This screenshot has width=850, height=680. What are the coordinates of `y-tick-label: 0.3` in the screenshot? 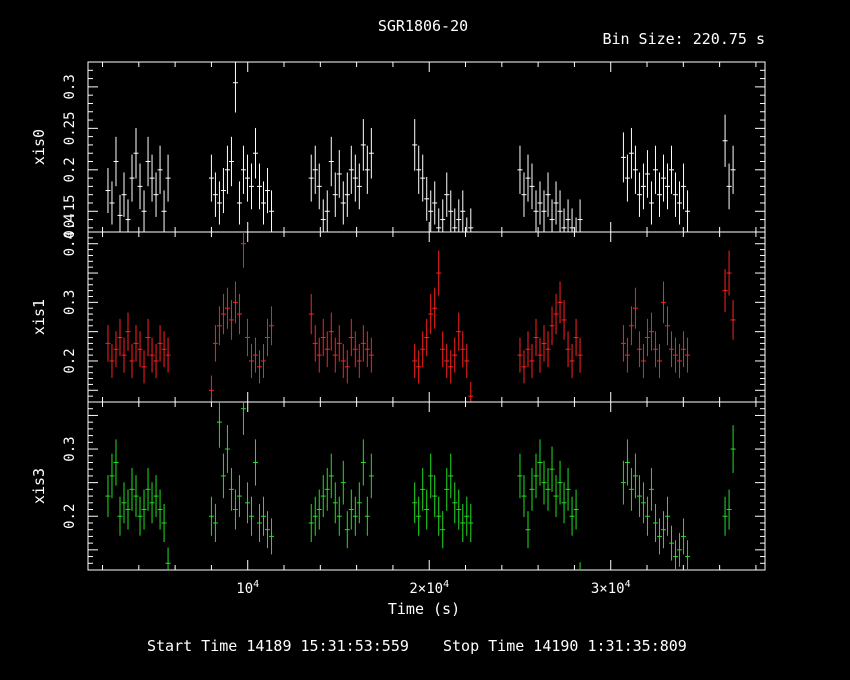 It's located at (70, 86).